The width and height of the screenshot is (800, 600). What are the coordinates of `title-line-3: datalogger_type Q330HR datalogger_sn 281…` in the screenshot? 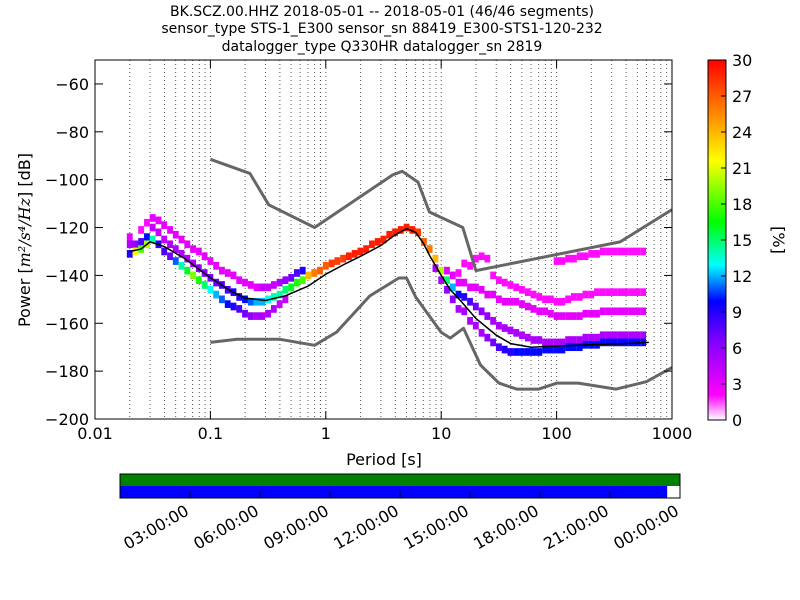 It's located at (382, 47).